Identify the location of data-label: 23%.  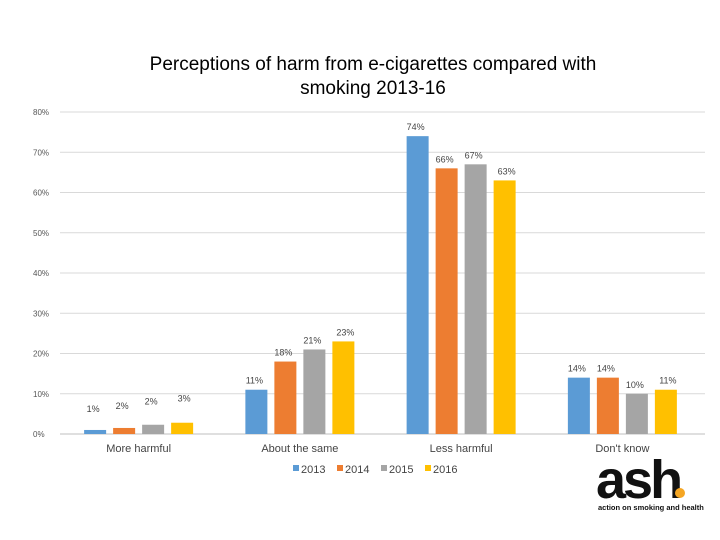
(345, 332).